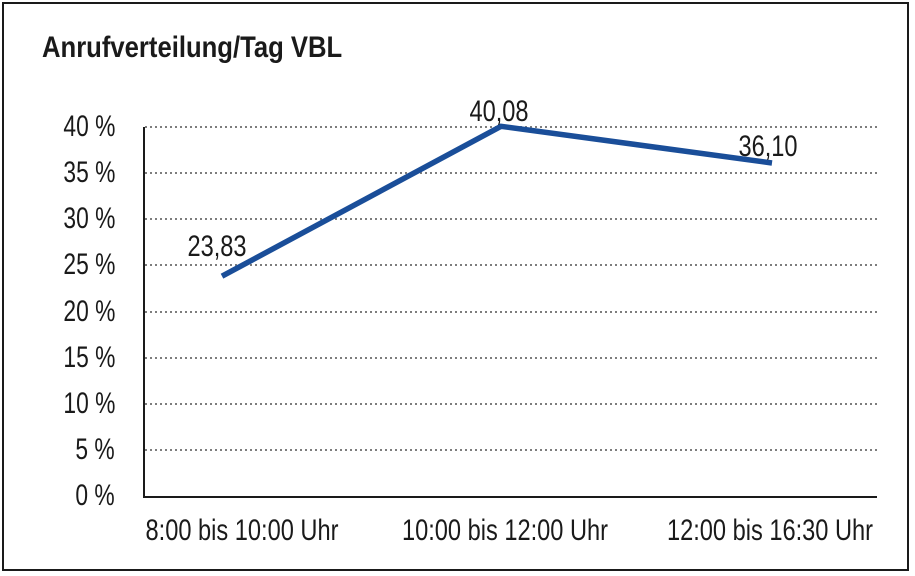 Image resolution: width=915 pixels, height=576 pixels. I want to click on y-tick-label: 35 %, so click(89, 173).